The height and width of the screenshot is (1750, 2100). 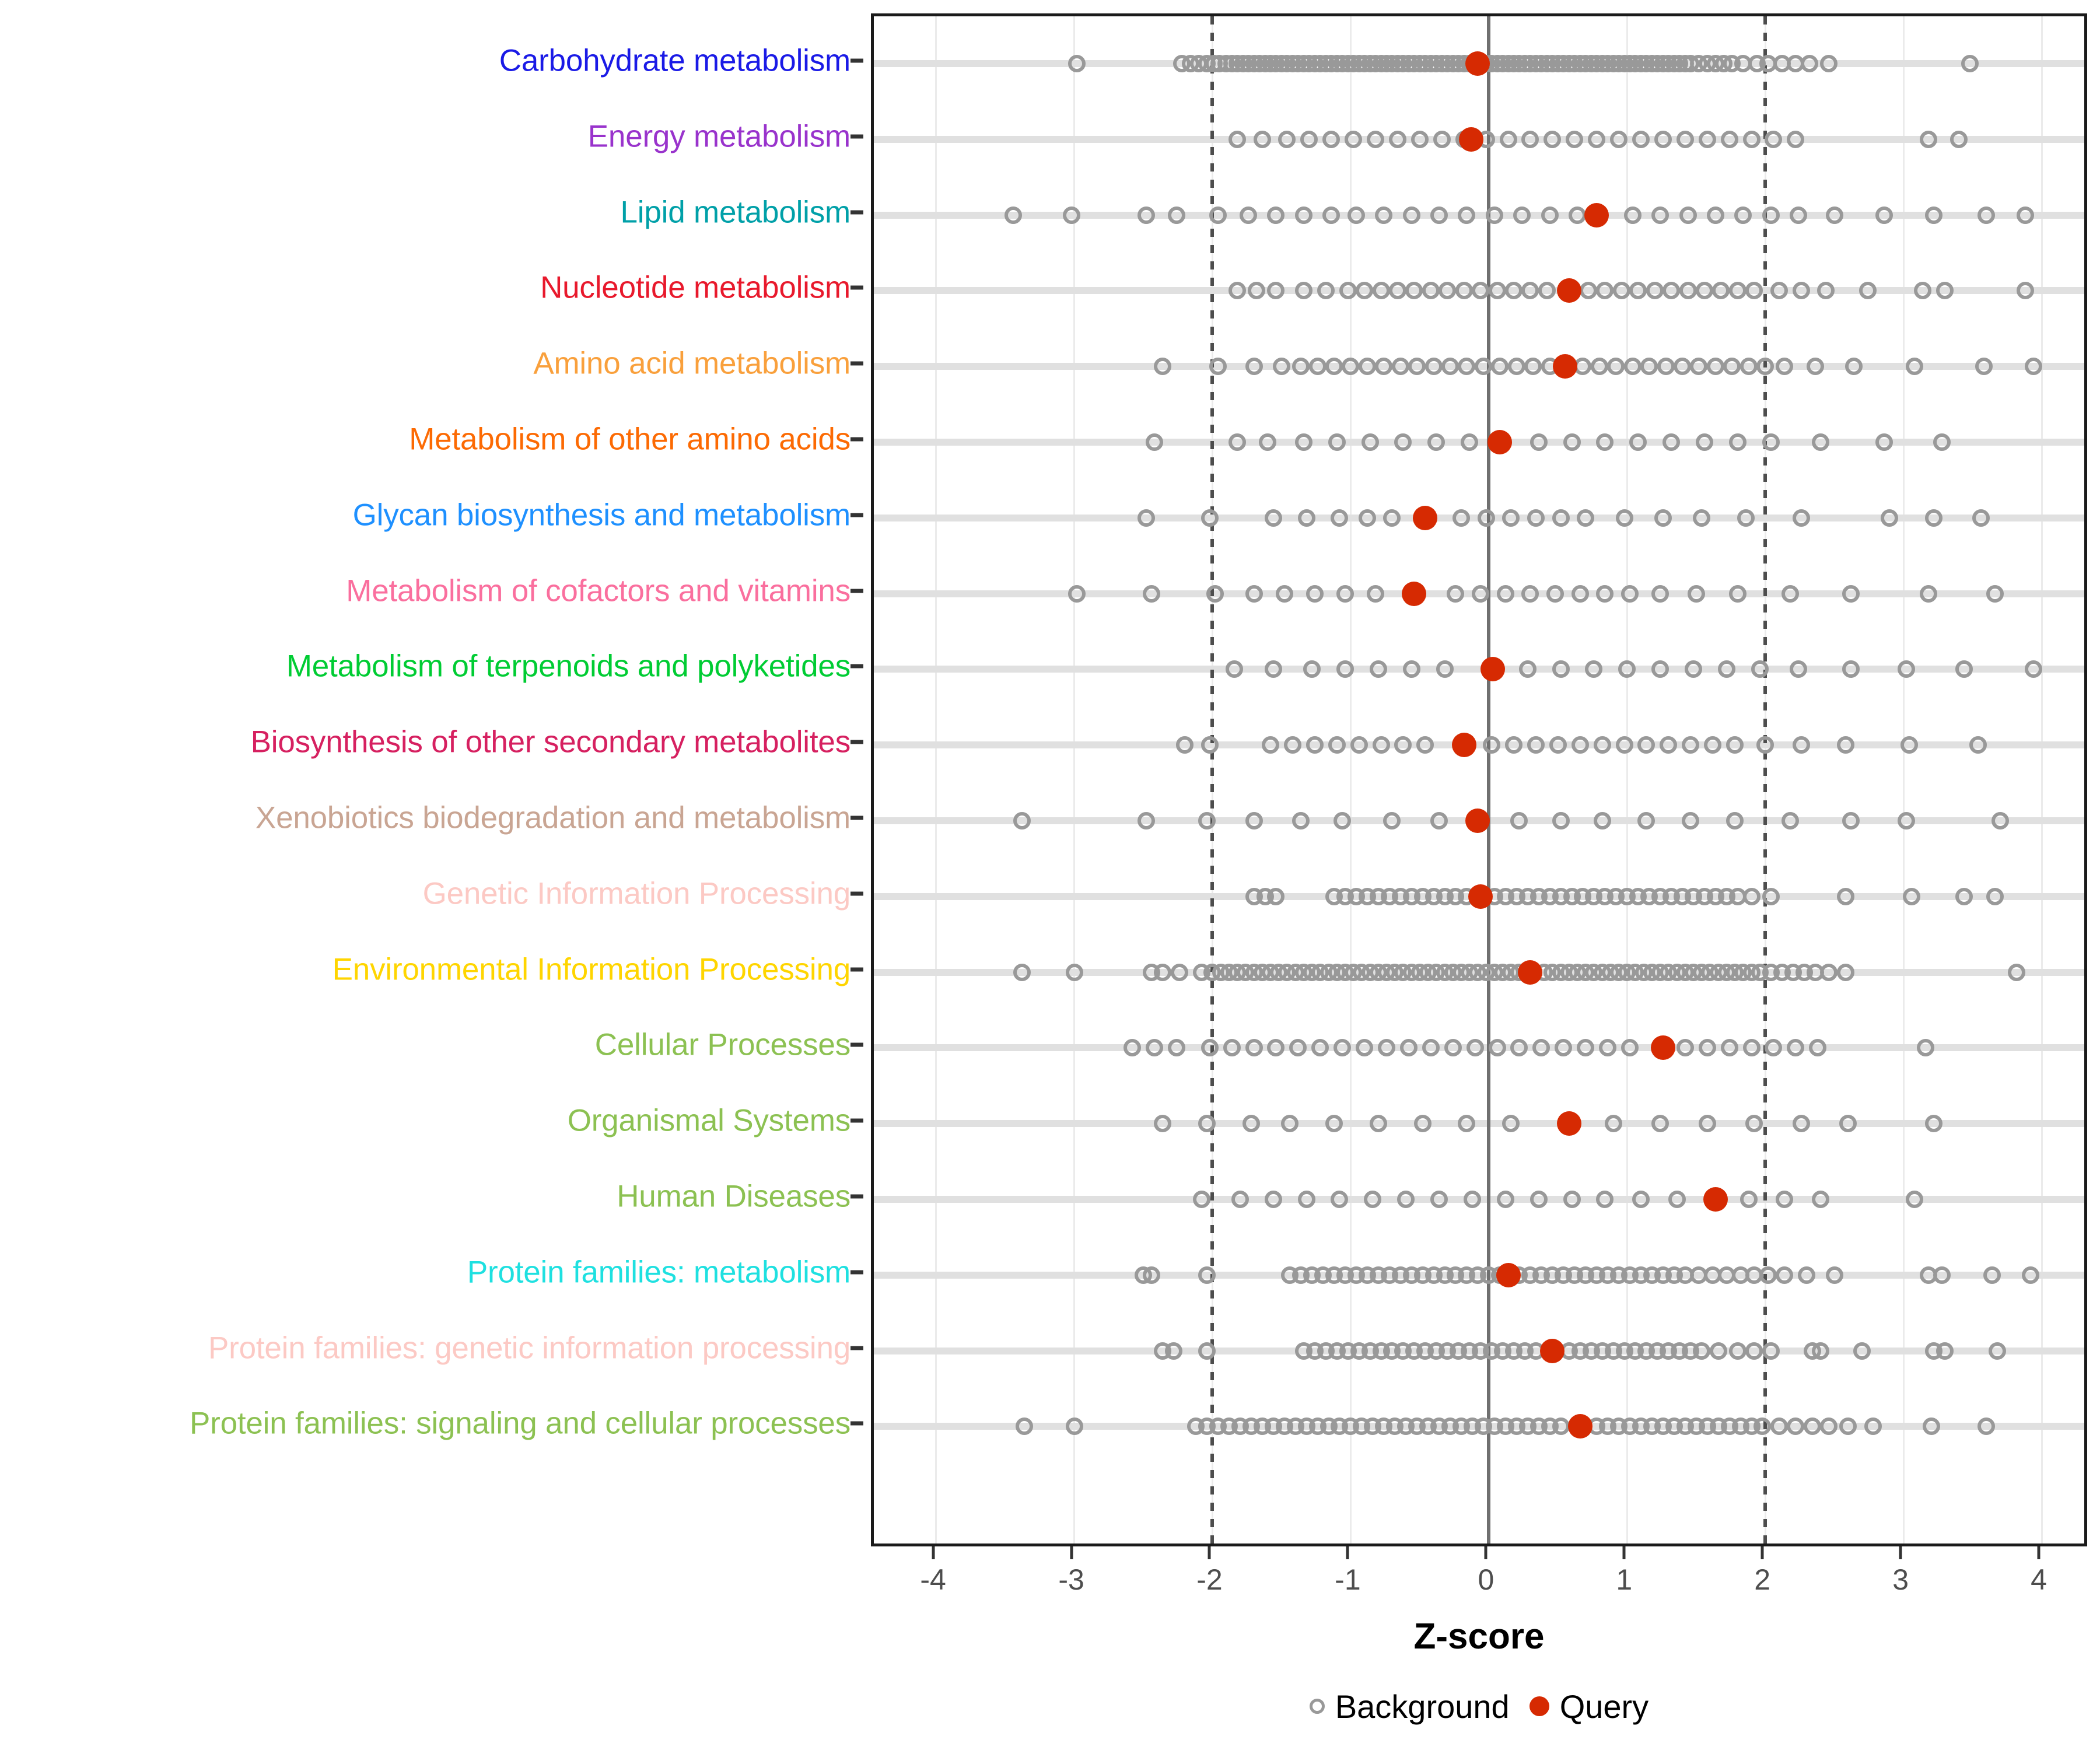 What do you see at coordinates (1588, 1707) in the screenshot?
I see `legend-item-query: Query` at bounding box center [1588, 1707].